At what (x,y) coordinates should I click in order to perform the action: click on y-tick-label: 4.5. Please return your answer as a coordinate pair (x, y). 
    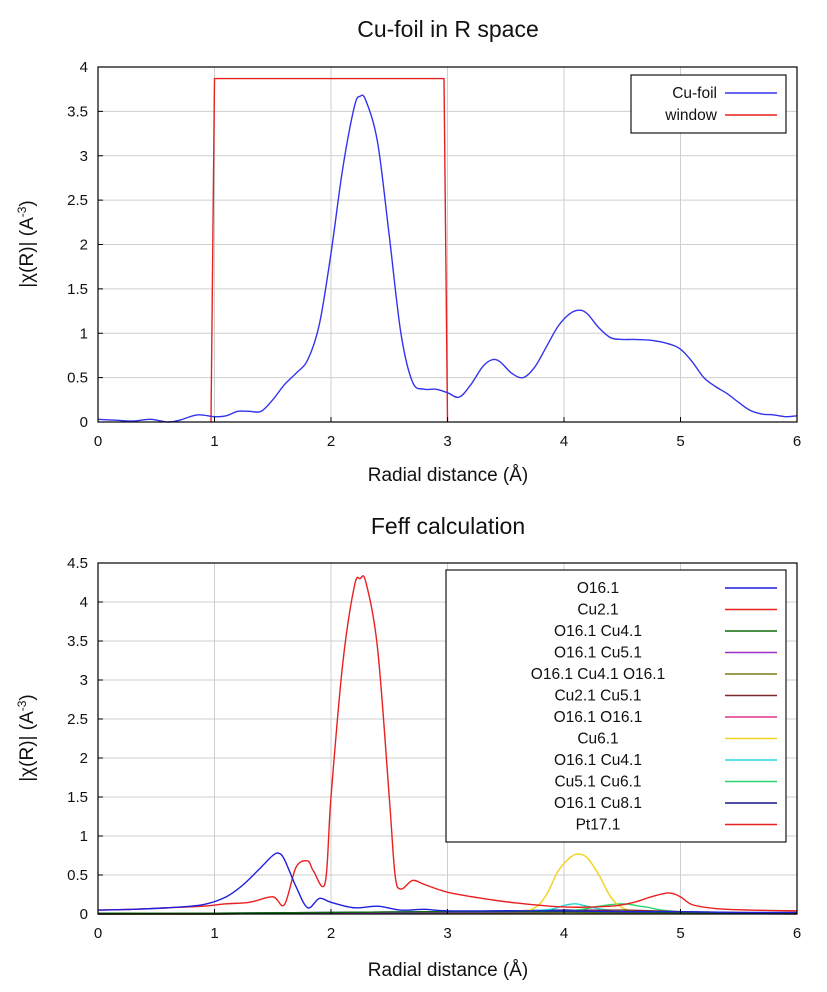
    Looking at the image, I should click on (77, 563).